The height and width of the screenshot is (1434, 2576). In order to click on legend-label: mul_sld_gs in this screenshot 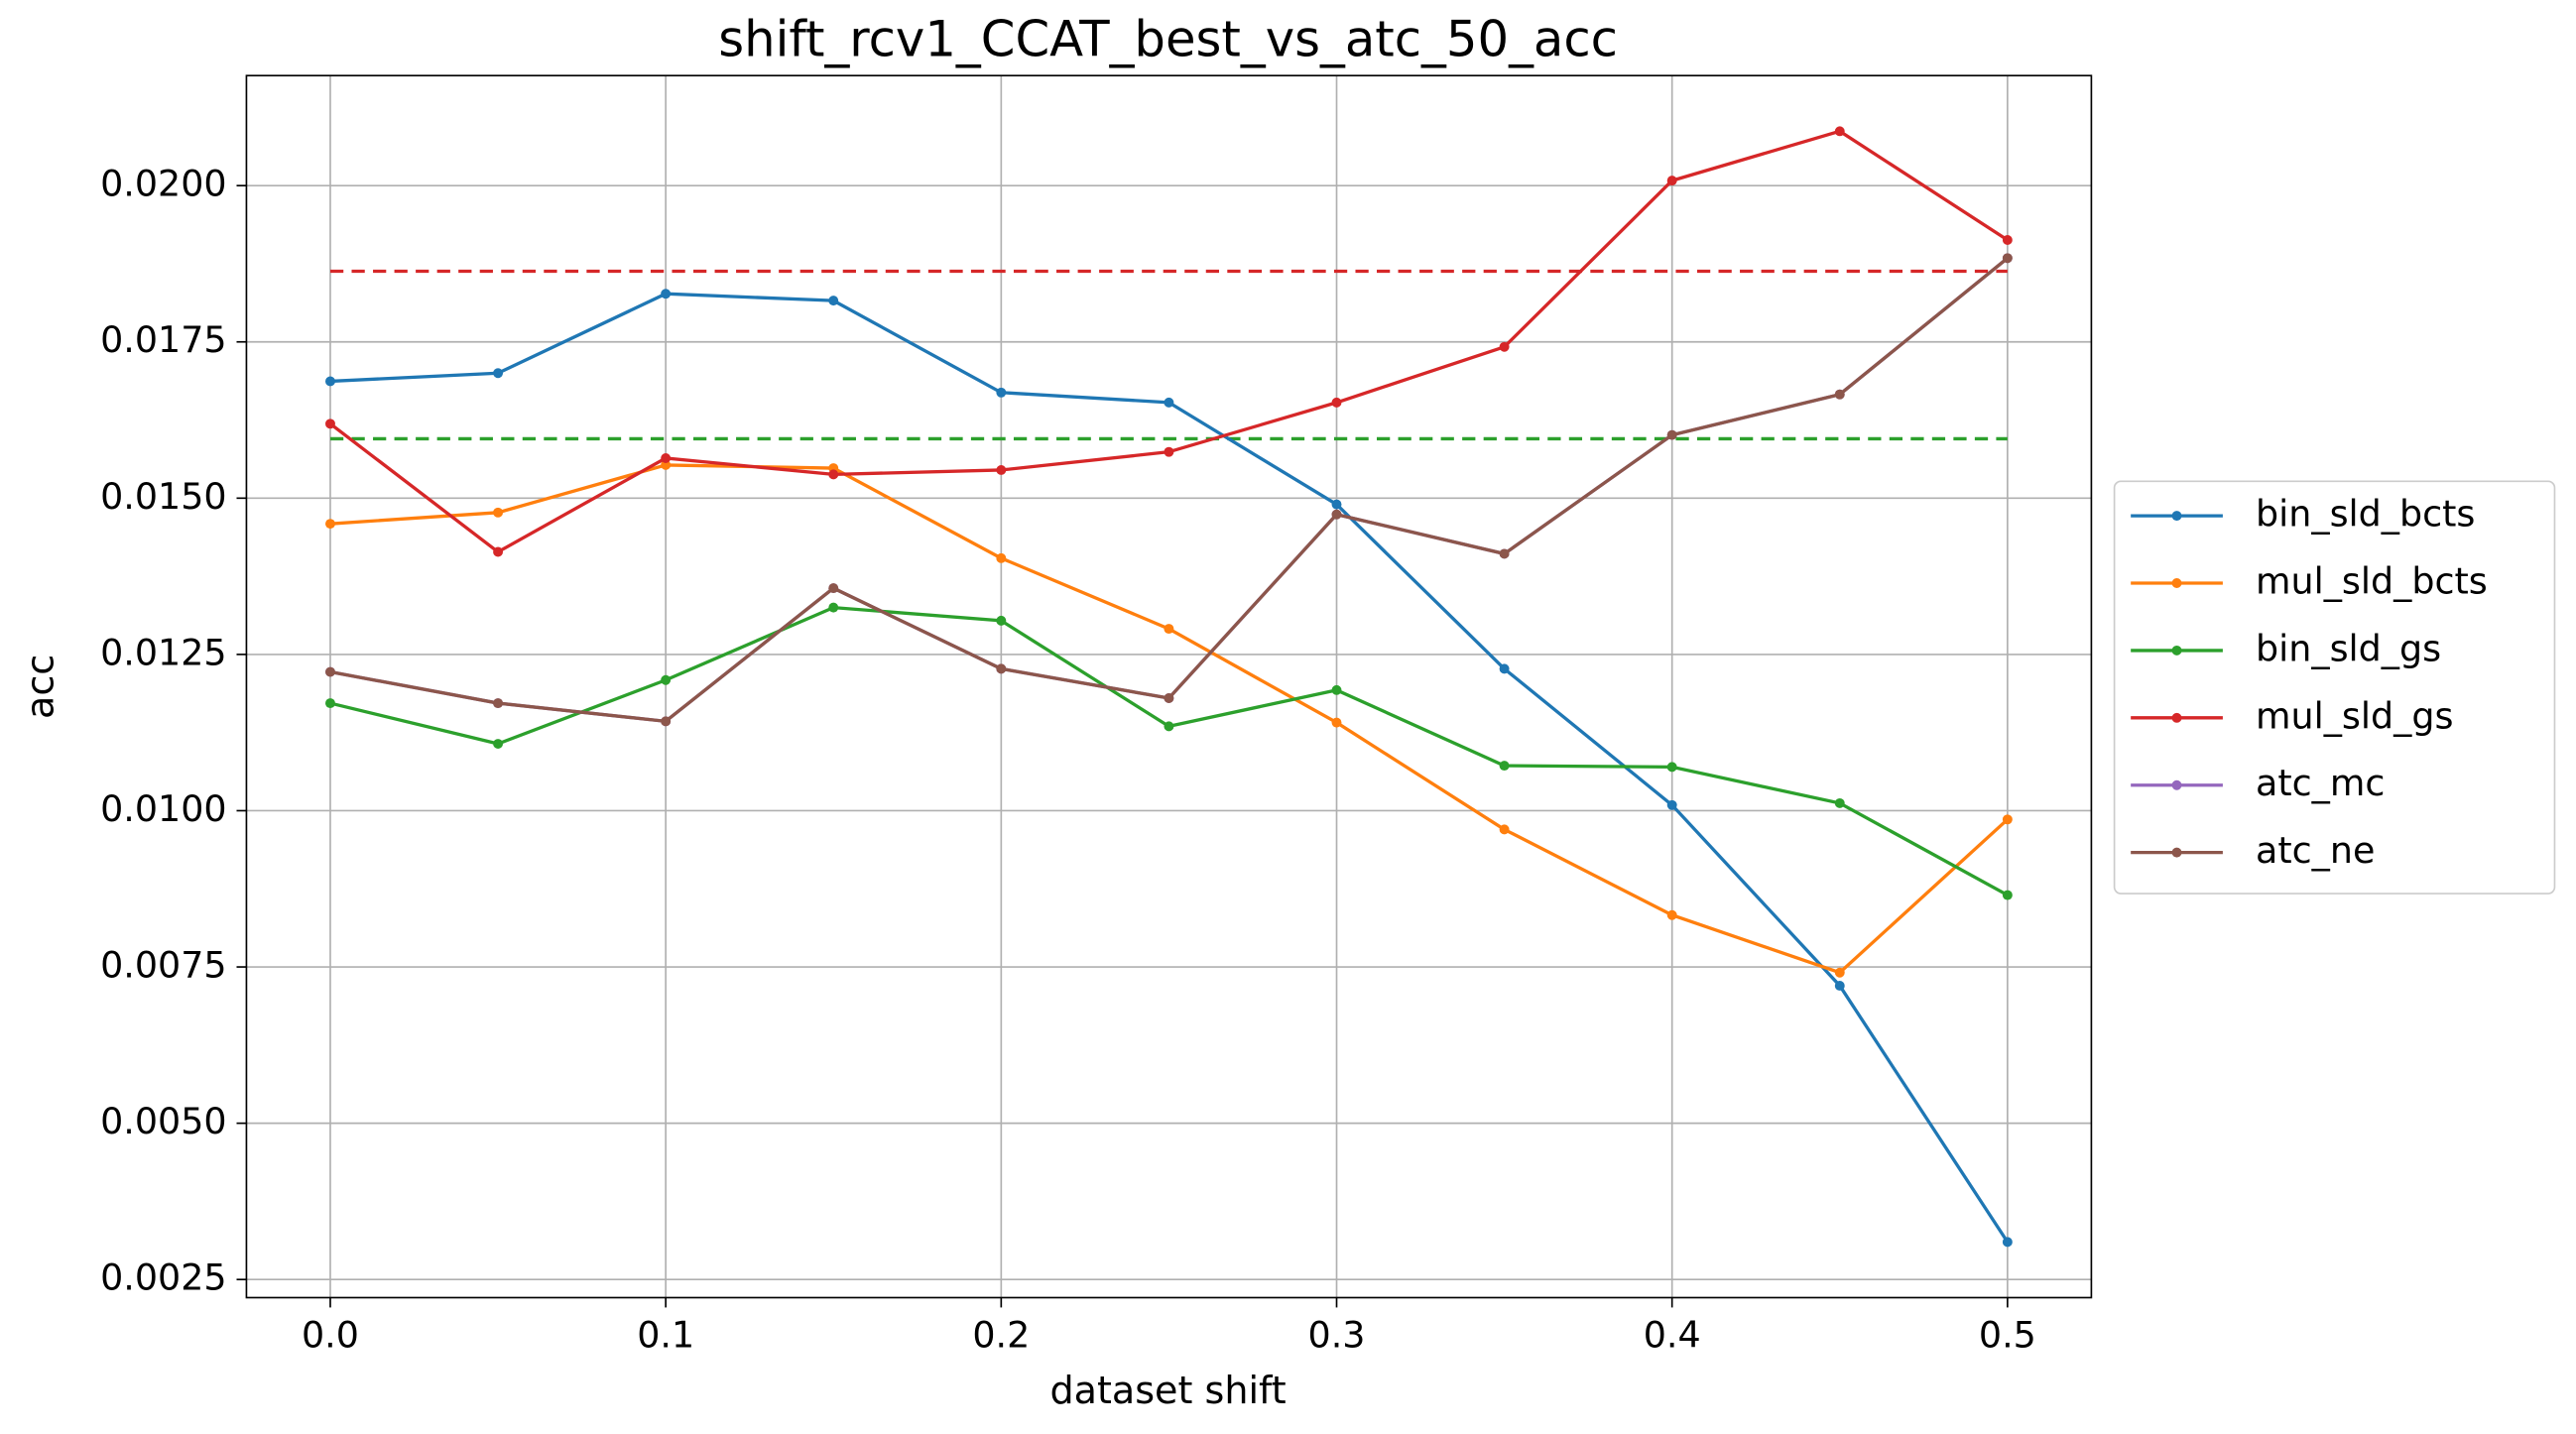, I will do `click(2354, 715)`.